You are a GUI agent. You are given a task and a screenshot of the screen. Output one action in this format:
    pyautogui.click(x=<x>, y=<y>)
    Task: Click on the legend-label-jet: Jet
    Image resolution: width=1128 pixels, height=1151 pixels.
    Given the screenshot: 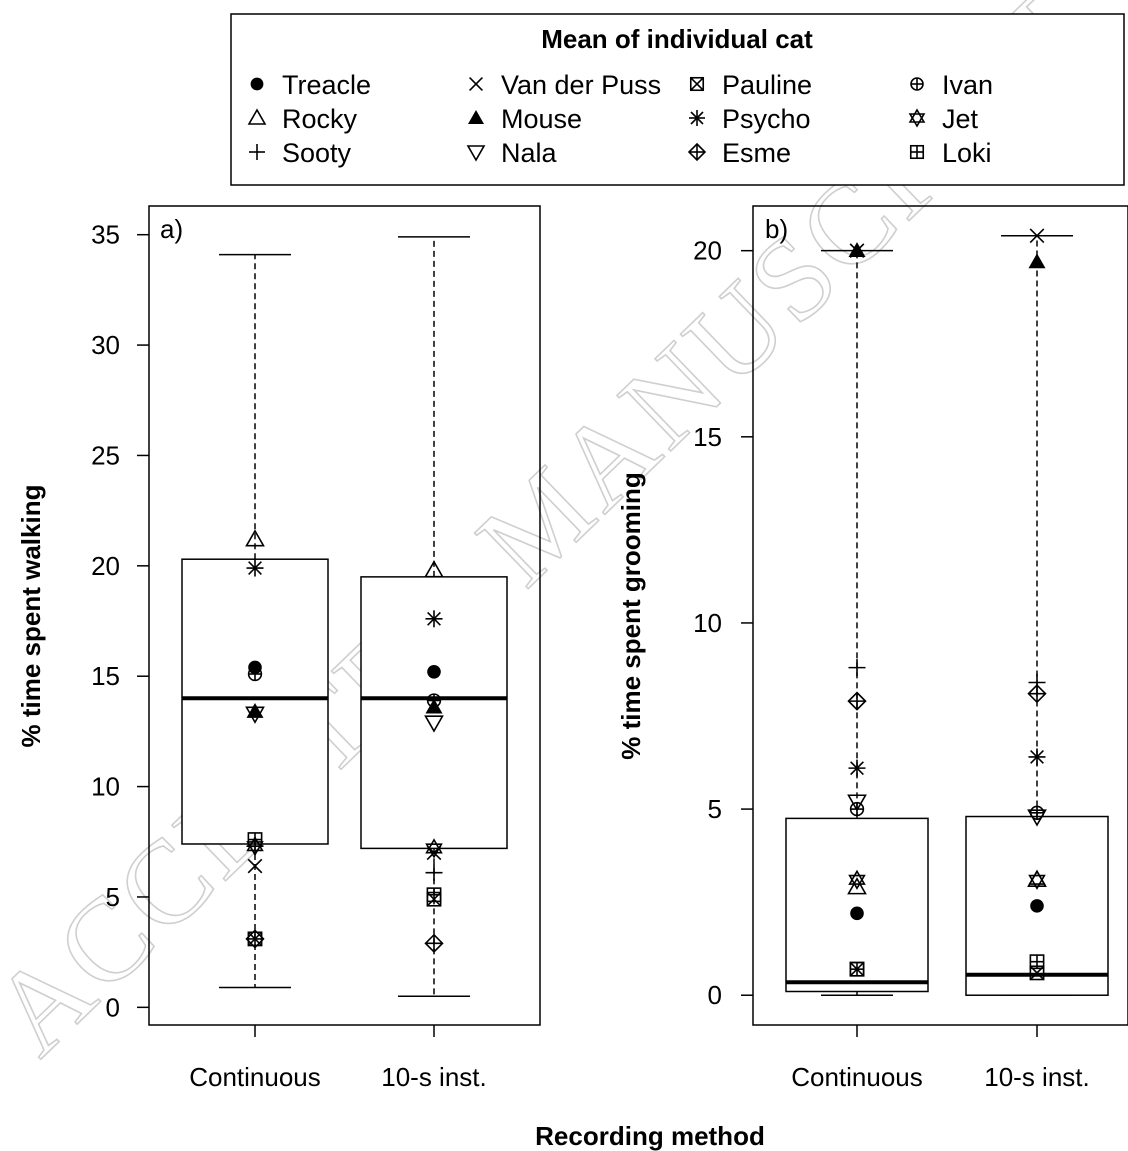 What is the action you would take?
    pyautogui.click(x=960, y=119)
    